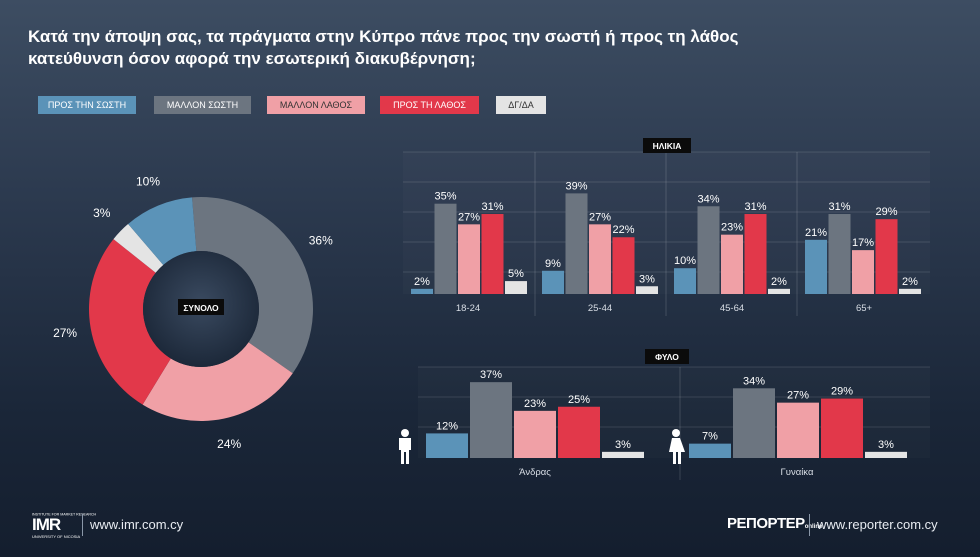 The height and width of the screenshot is (557, 980). What do you see at coordinates (600, 308) in the screenshot?
I see `category-label: 25-44` at bounding box center [600, 308].